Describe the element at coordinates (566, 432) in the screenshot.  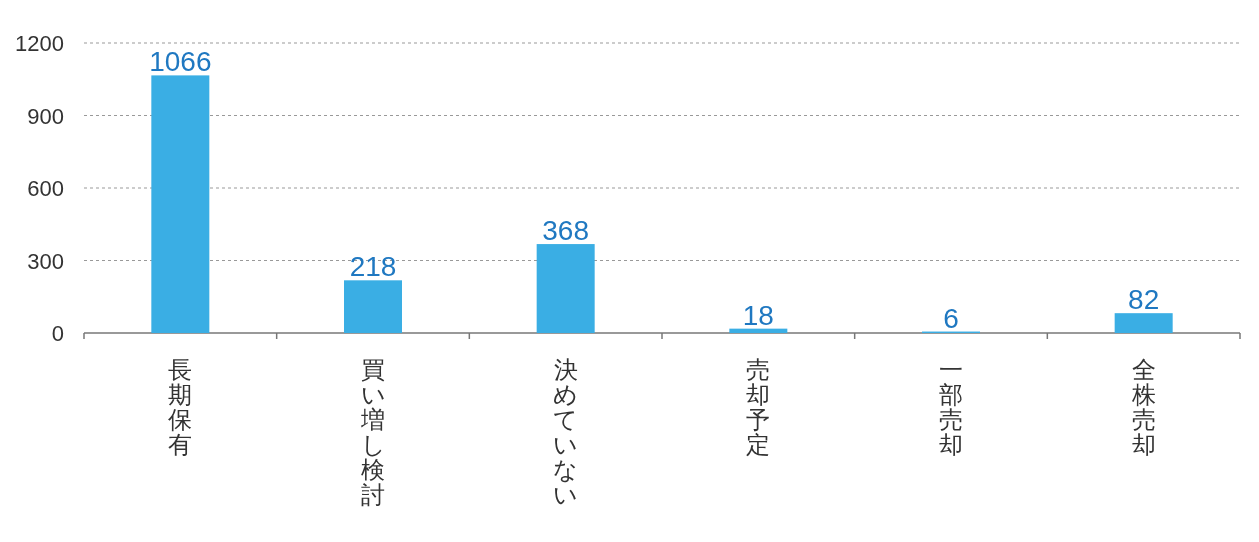
I see `x-tick-label: 決めていない` at that location.